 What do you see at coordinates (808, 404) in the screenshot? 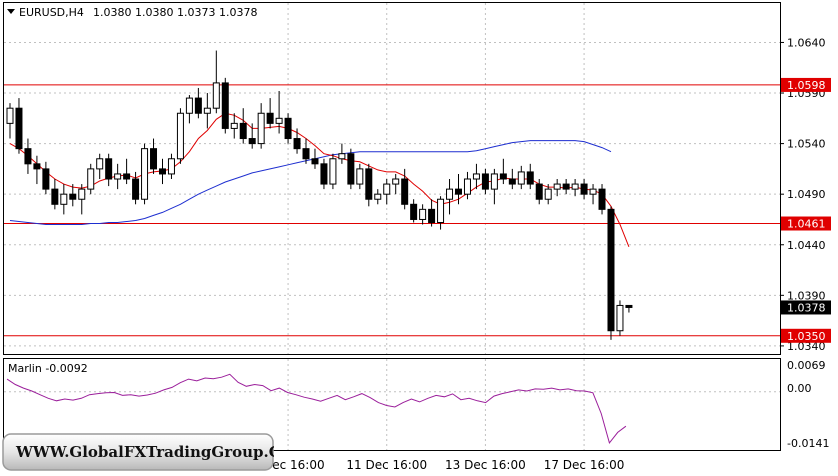
I see `oscillator-axis: 0.0069 0.00 -0.0141` at bounding box center [808, 404].